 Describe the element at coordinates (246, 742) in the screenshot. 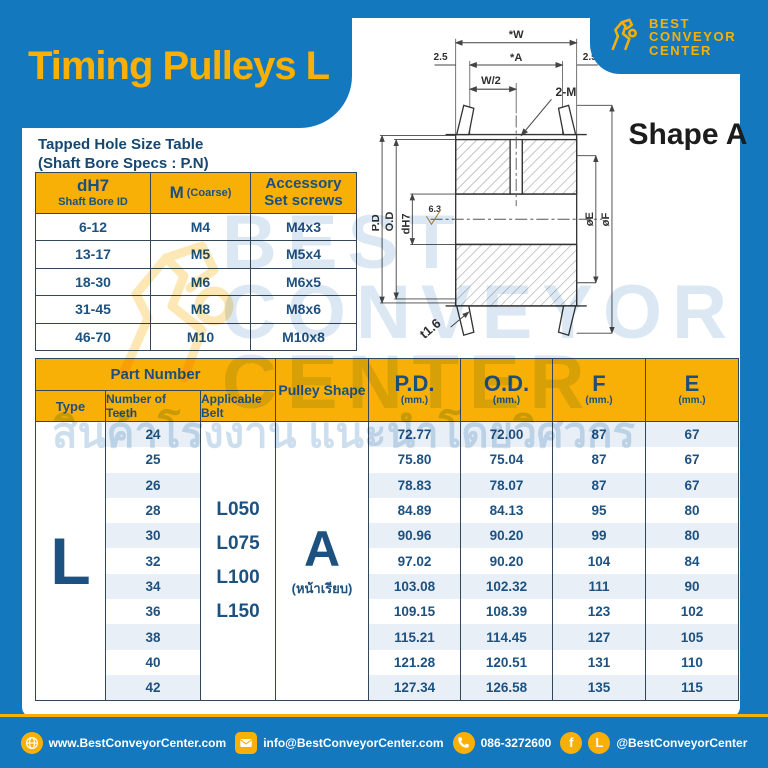

I see `envelope-icon` at that location.